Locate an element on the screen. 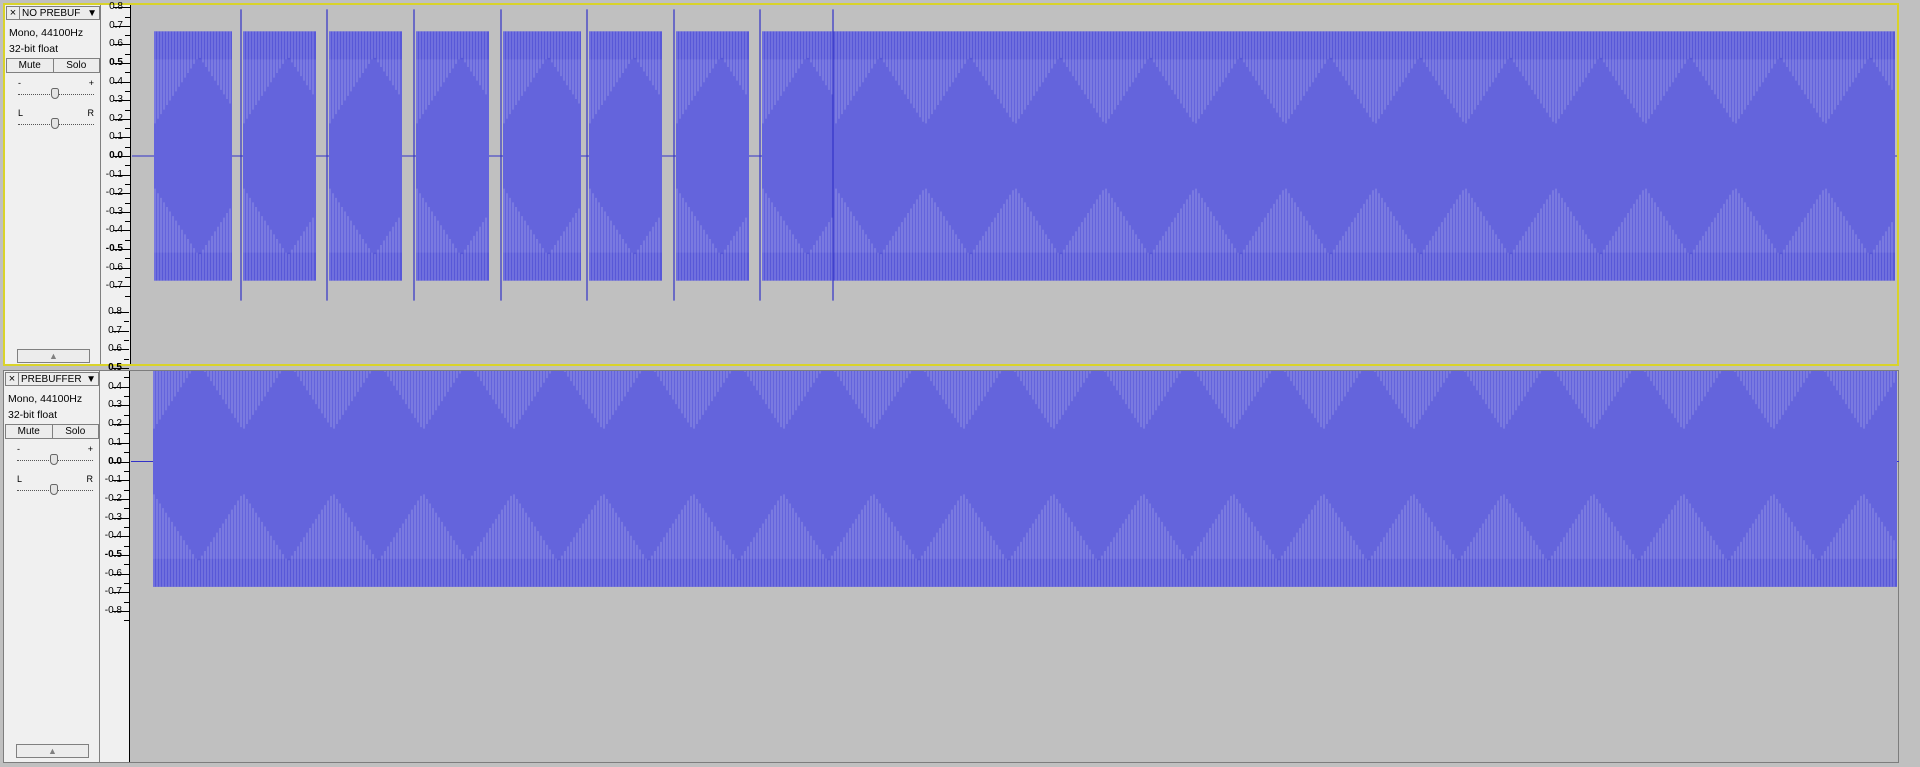 The image size is (1920, 767). track-name-menu-button: NO PREBUF ▼ is located at coordinates (60, 13).